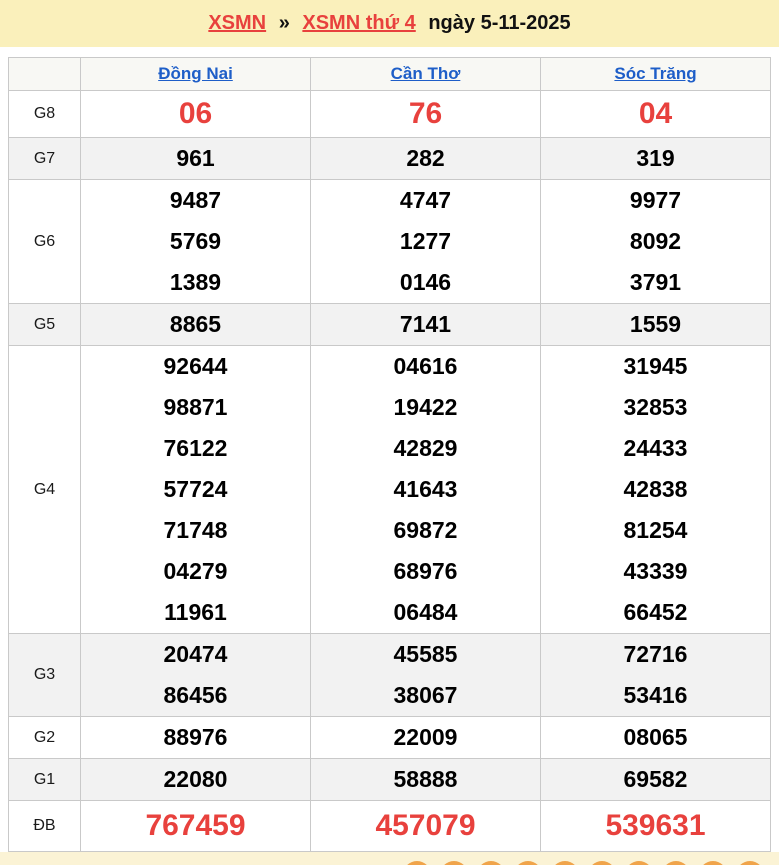  I want to click on prize-cell-G6-col2: 9977 8092 3791, so click(655, 241).